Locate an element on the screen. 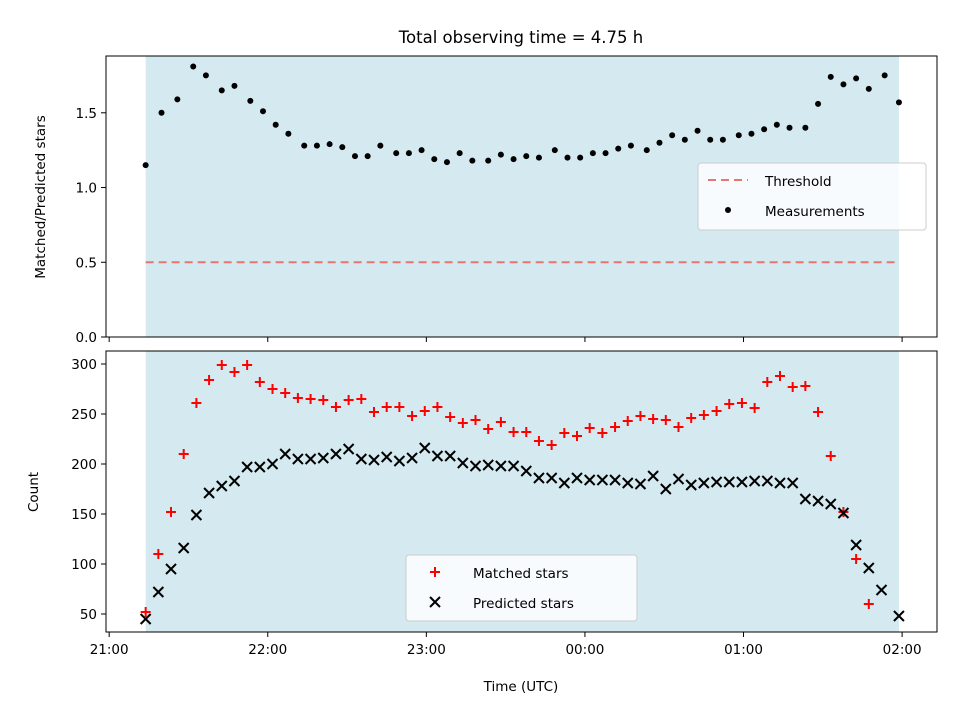 This screenshot has height=720, width=960. x-tick-label: 01:00 is located at coordinates (743, 650).